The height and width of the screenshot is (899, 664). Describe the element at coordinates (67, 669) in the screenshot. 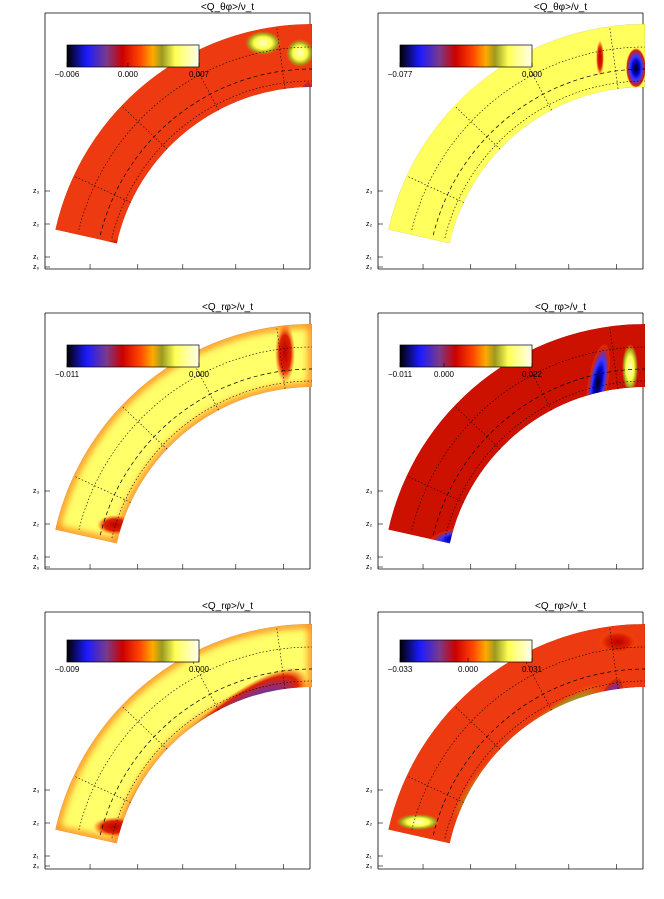

I see `colorbar-tick-label: −0.009` at that location.